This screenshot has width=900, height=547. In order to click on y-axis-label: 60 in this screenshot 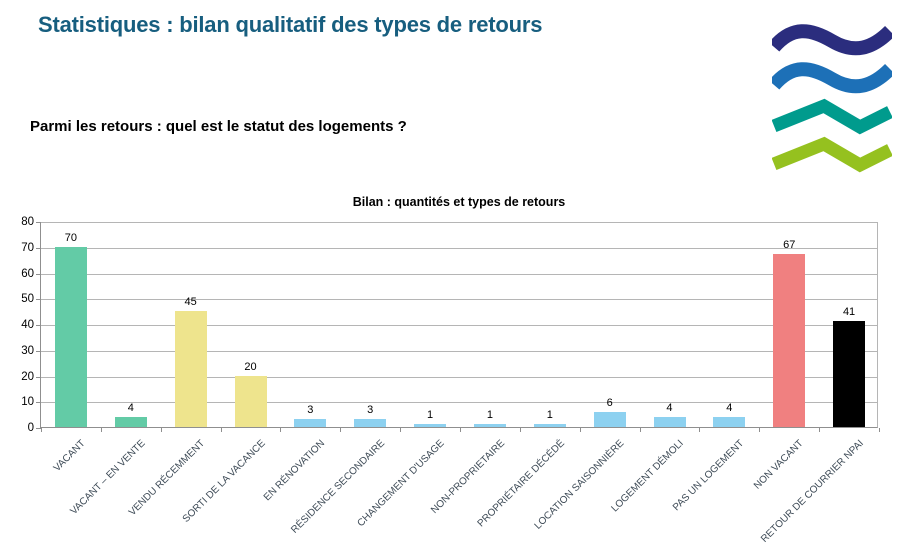, I will do `click(27, 273)`.